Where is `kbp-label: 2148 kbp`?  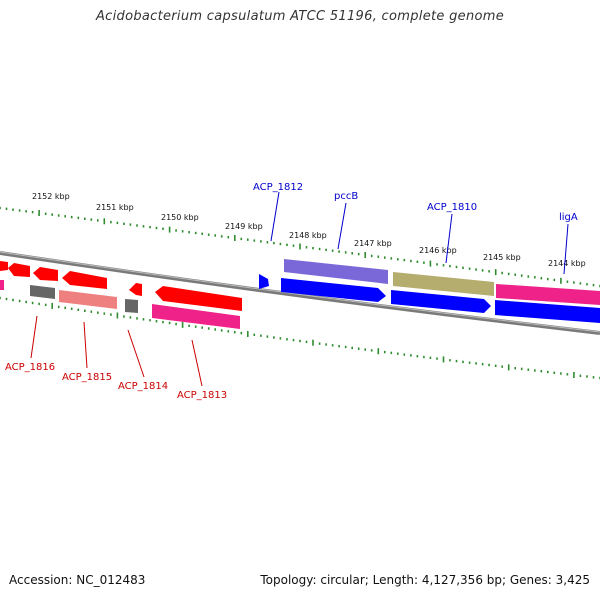
kbp-label: 2148 kbp is located at coordinates (308, 235).